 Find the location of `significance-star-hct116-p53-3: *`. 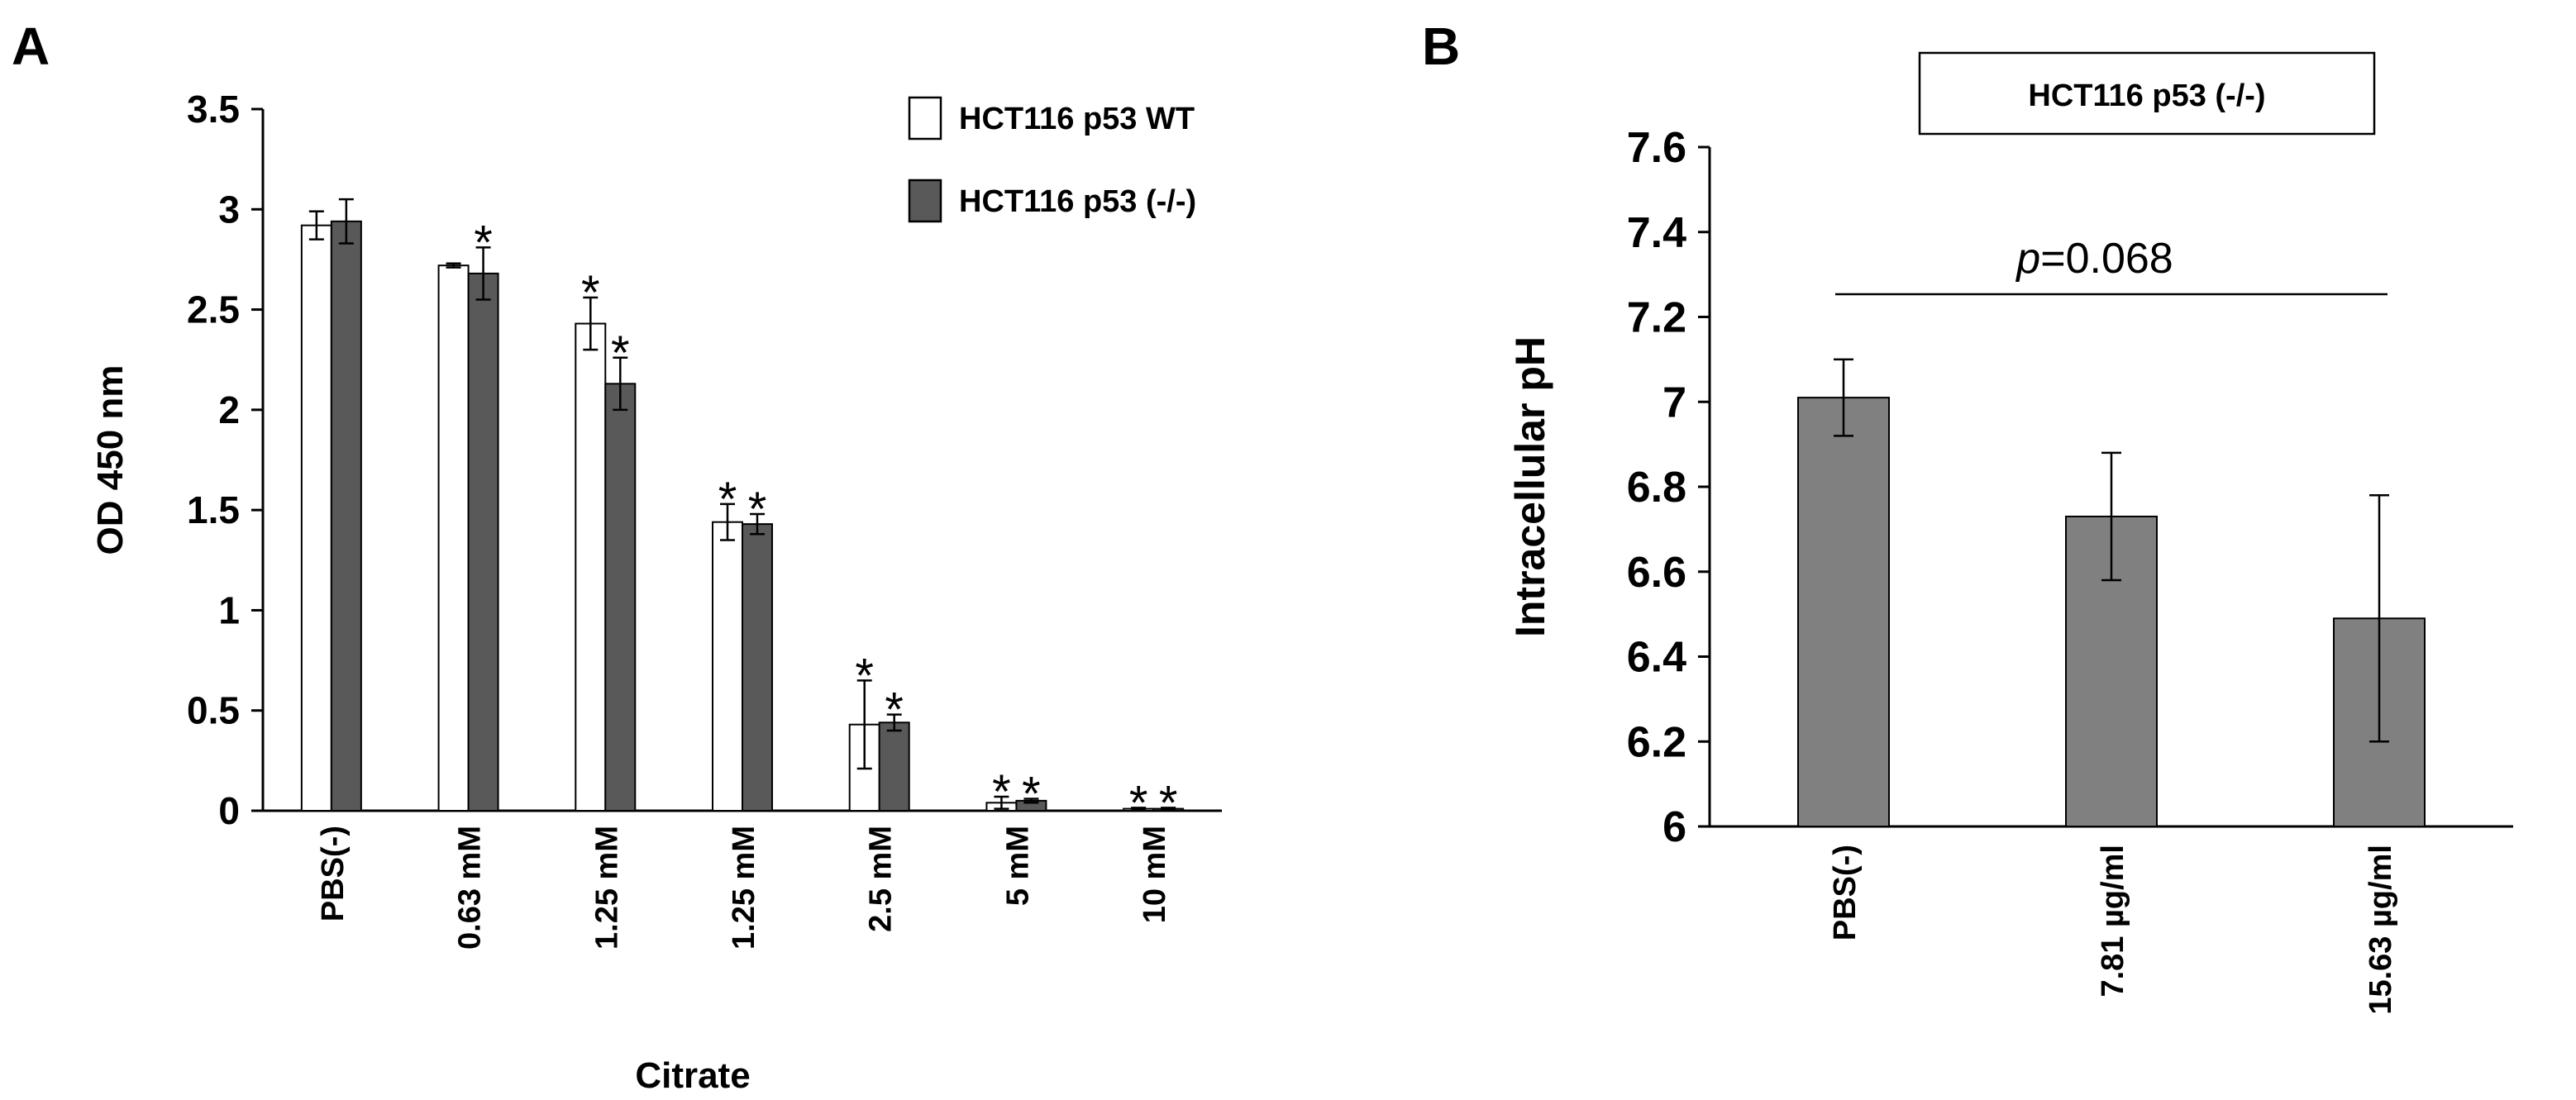

significance-star-hct116-p53-3: * is located at coordinates (757, 509).